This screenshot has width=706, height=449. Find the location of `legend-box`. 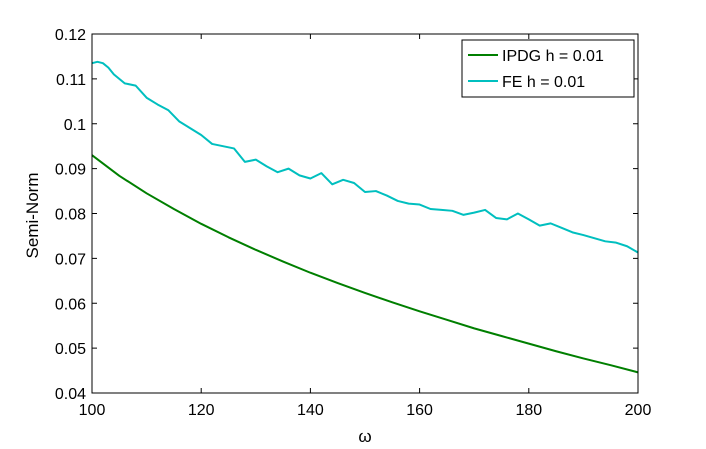

legend-box is located at coordinates (548, 68).